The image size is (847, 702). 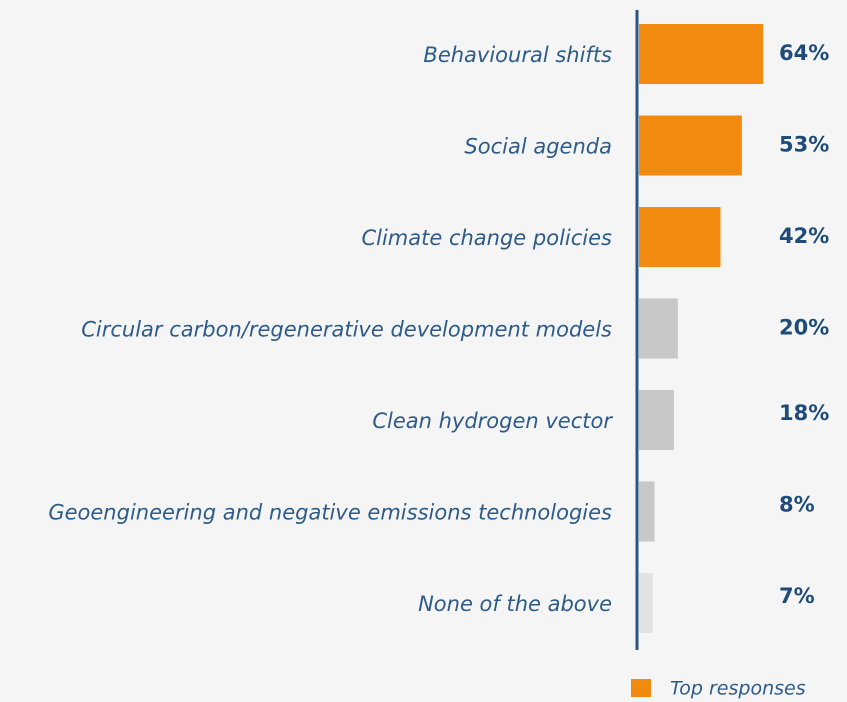 I want to click on value-label: 42%, so click(x=804, y=236).